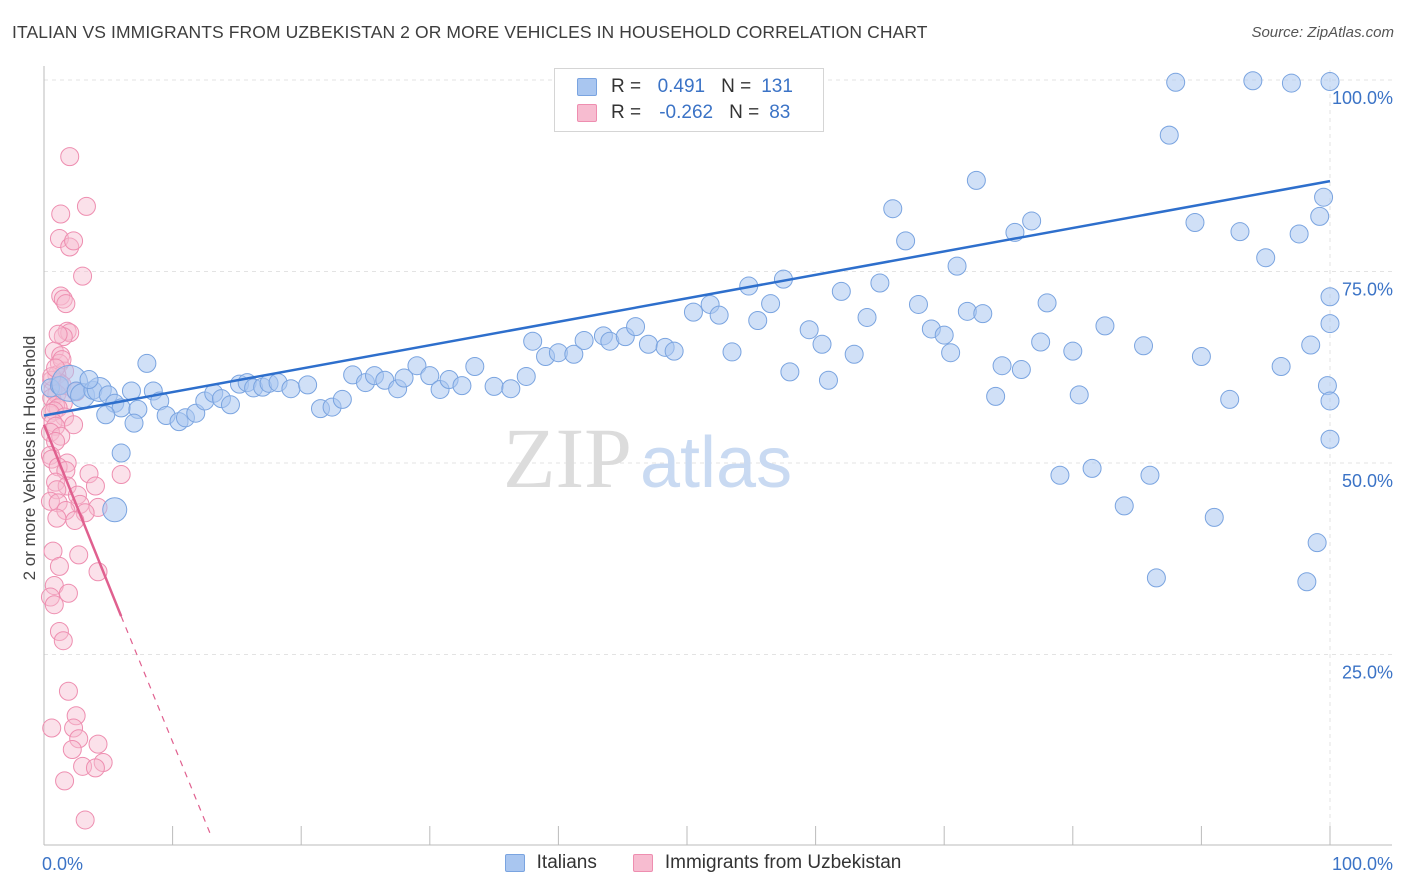 The width and height of the screenshot is (1406, 892). Describe the element at coordinates (82, 520) in the screenshot. I see `uzbekistan-trend-line` at that location.